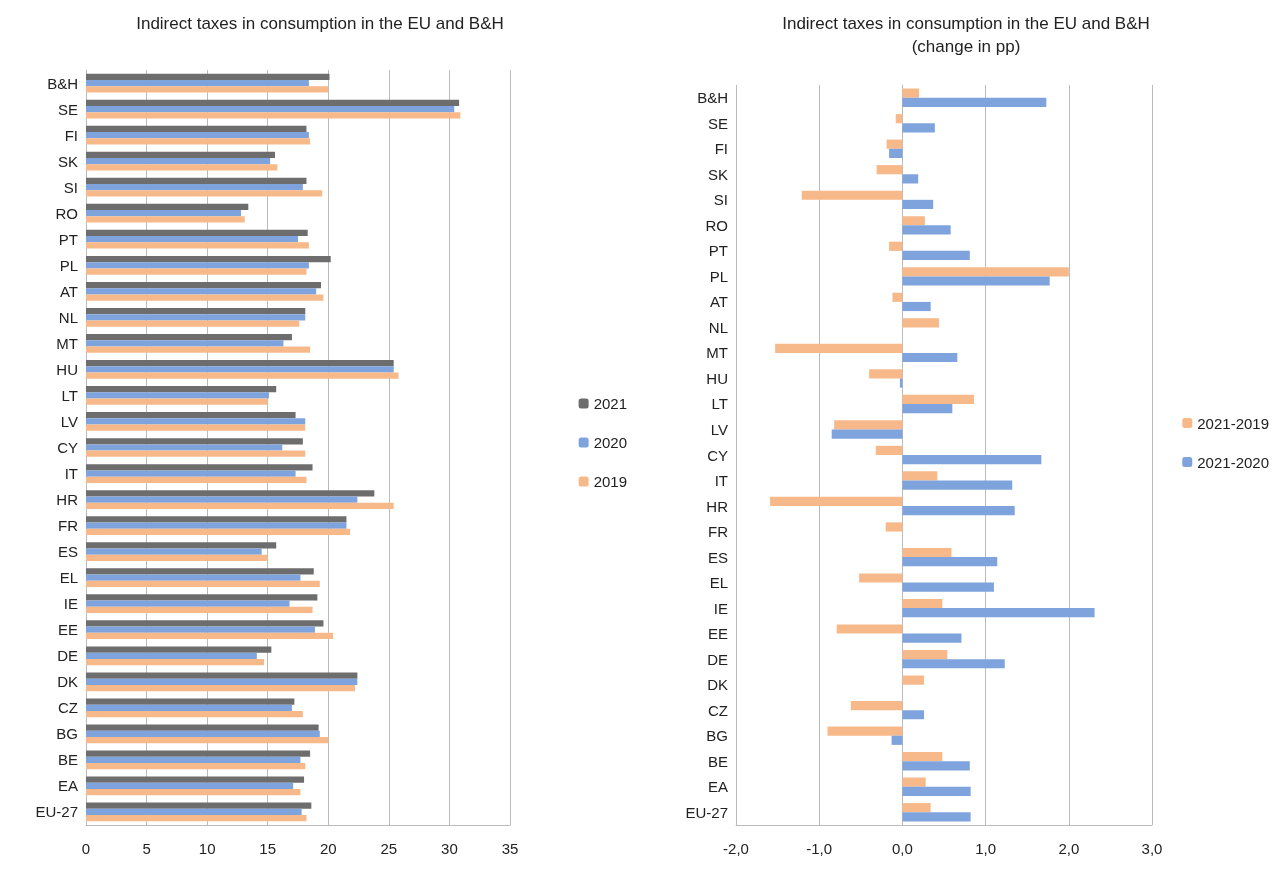 The width and height of the screenshot is (1282, 885). What do you see at coordinates (721, 481) in the screenshot?
I see `y-tick-label: IT` at bounding box center [721, 481].